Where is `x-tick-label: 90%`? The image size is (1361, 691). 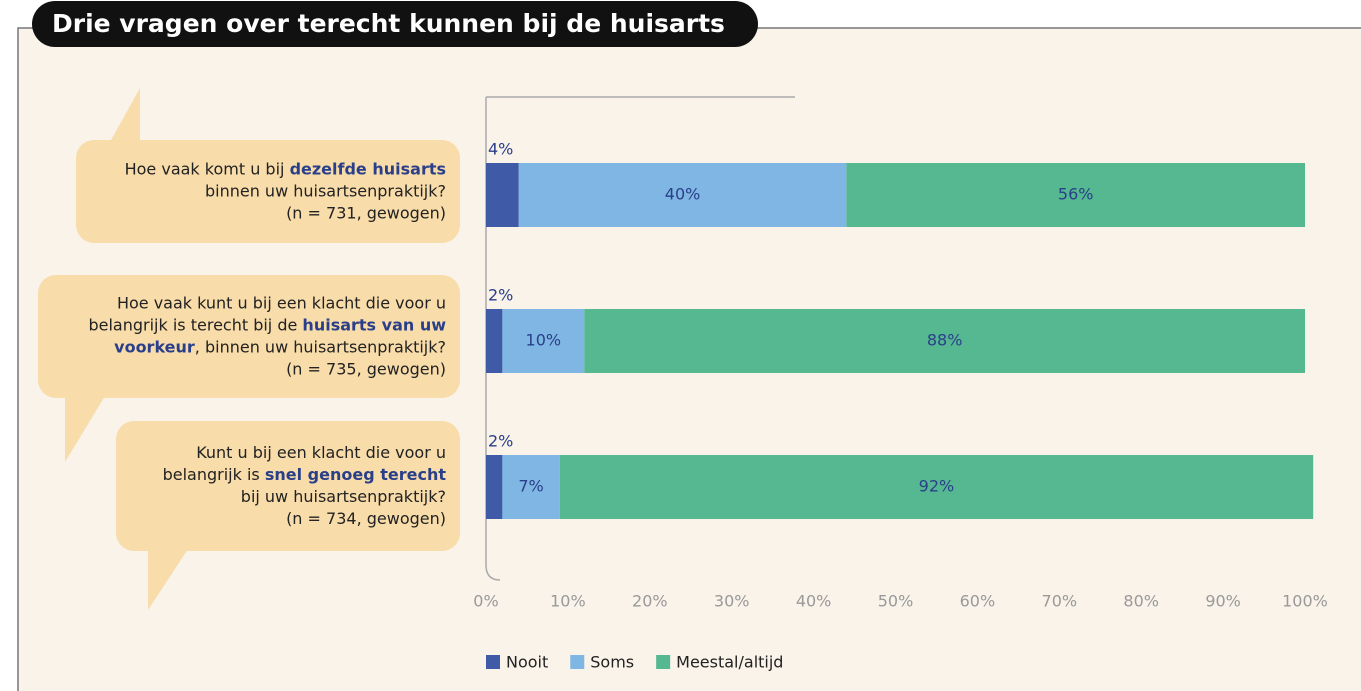
x-tick-label: 90% is located at coordinates (1223, 601).